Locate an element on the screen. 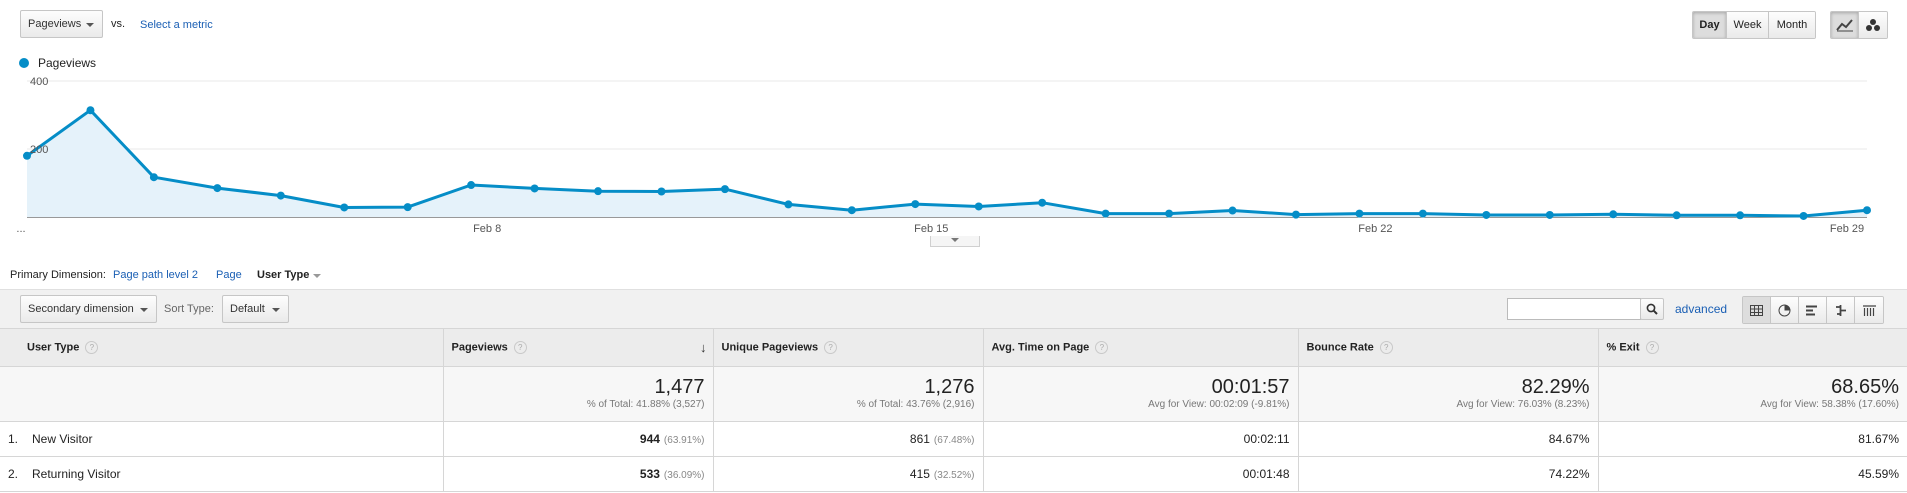 This screenshot has height=493, width=1907. row-user-type-link: New Visitor is located at coordinates (62, 439).